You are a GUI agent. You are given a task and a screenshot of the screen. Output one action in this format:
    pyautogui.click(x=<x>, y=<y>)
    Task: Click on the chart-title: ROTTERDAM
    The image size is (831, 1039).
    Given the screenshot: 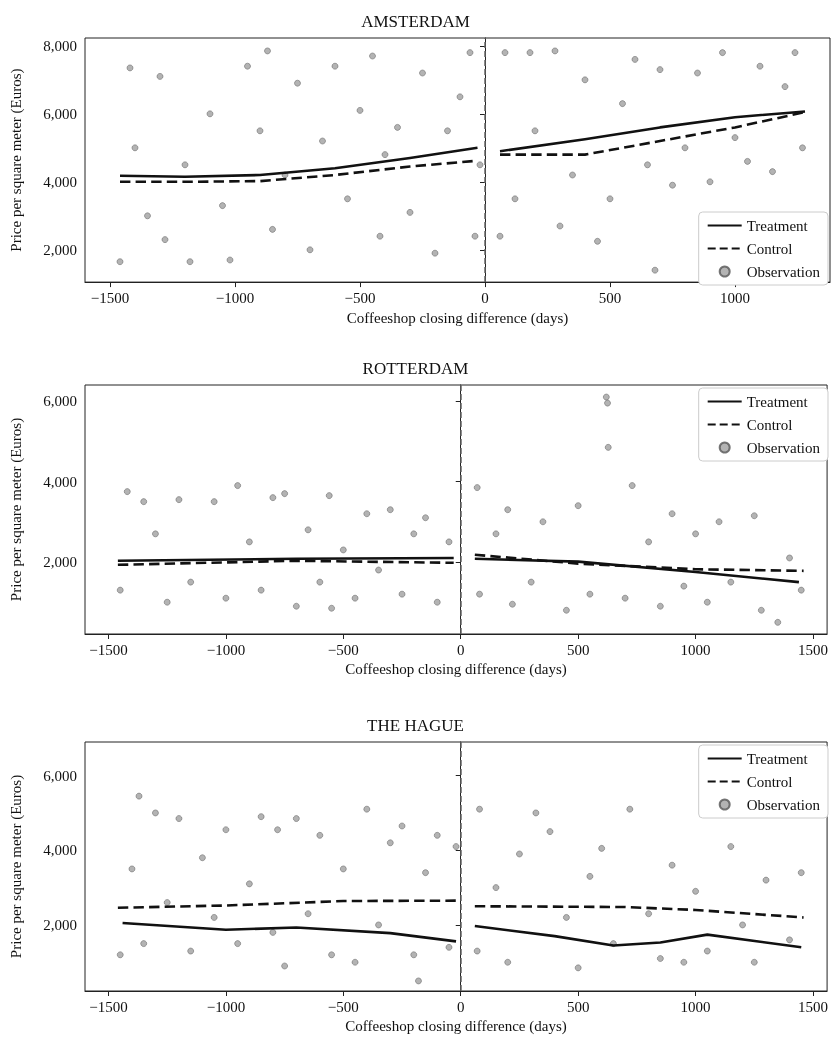 What is the action you would take?
    pyautogui.click(x=415, y=368)
    